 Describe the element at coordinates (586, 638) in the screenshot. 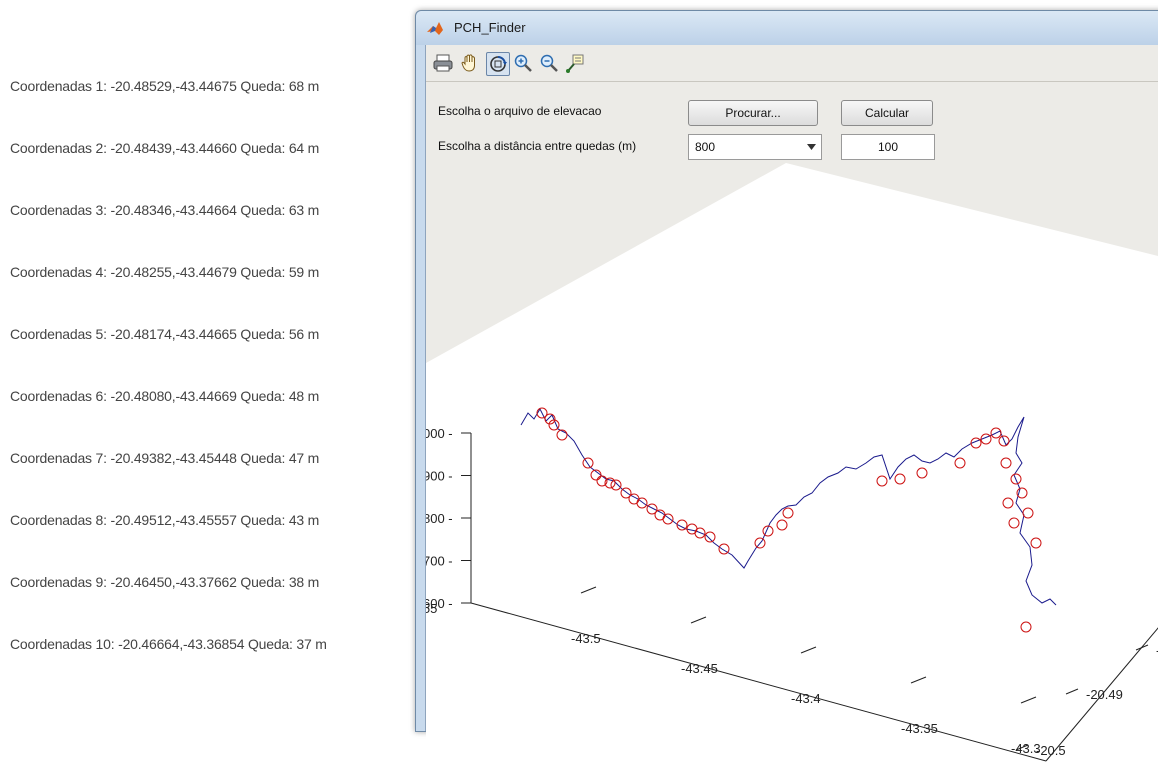

I see `x-tick-label-1: -43.5` at that location.